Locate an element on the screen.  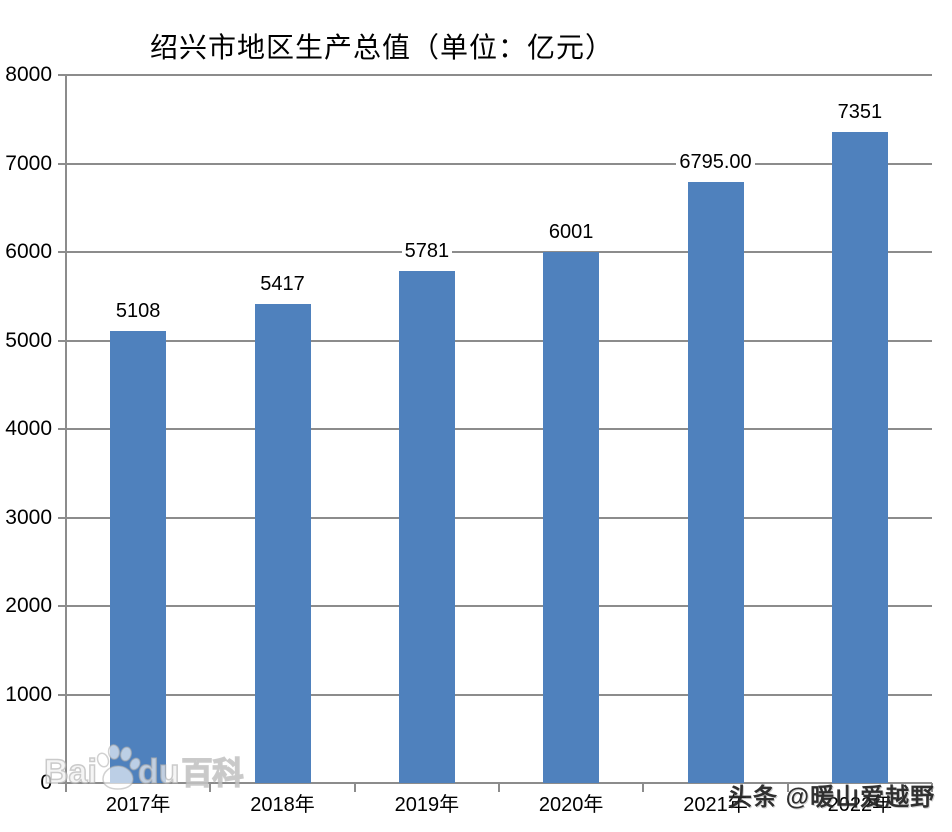
y-axis-tick-label: 1000 is located at coordinates (28, 694).